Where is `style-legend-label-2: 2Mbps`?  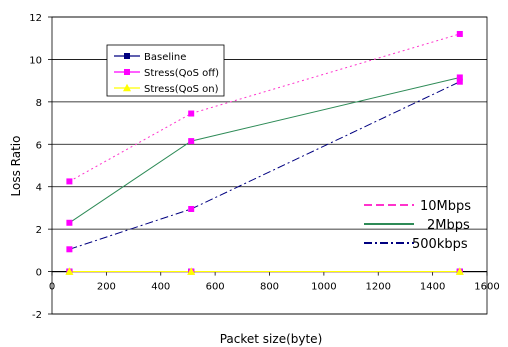
style-legend-label-2: 2Mbps is located at coordinates (448, 225).